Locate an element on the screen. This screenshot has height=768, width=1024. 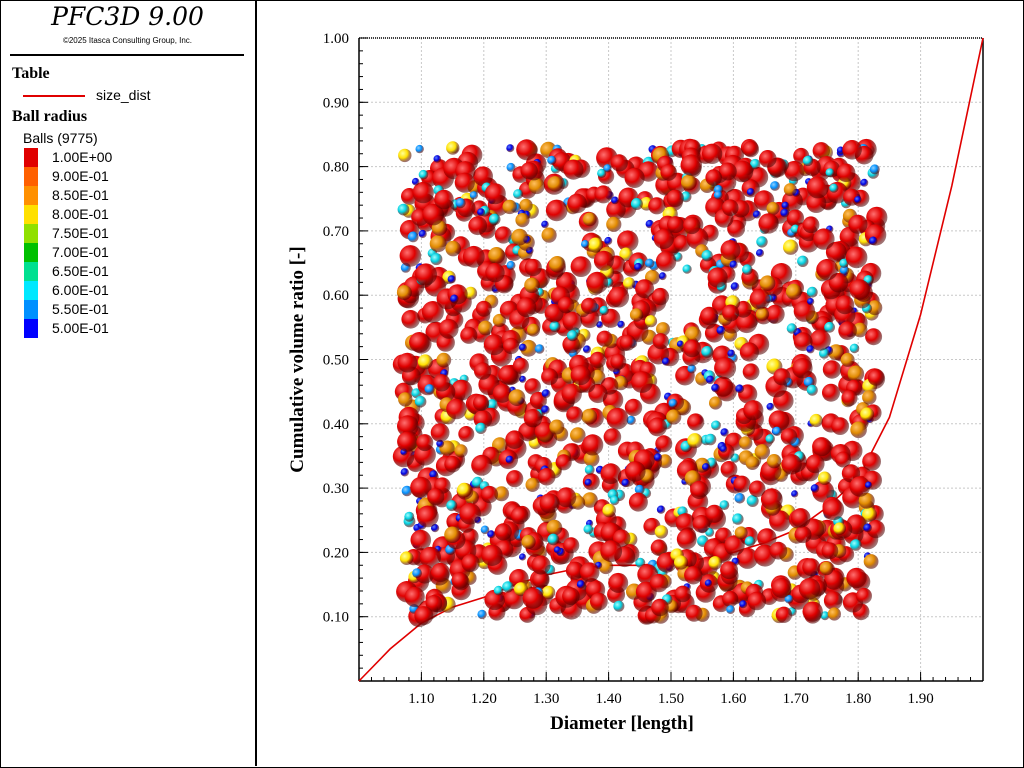
scale-label: 5.50E-01 is located at coordinates (80, 309).